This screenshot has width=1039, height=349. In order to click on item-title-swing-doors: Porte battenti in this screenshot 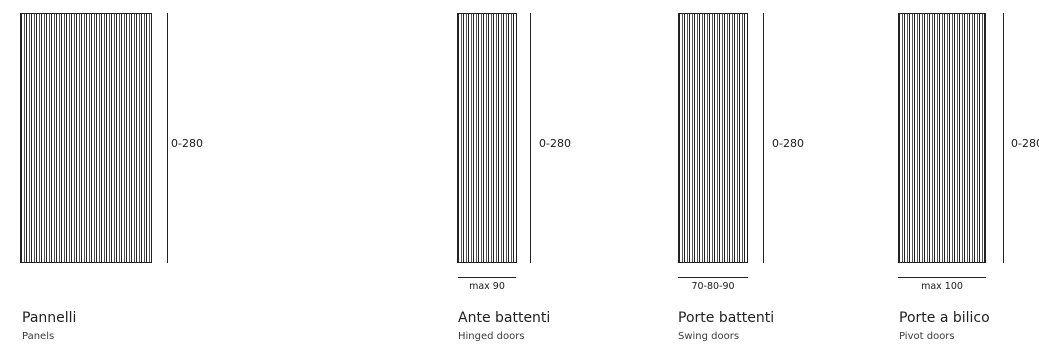, I will do `click(726, 318)`.